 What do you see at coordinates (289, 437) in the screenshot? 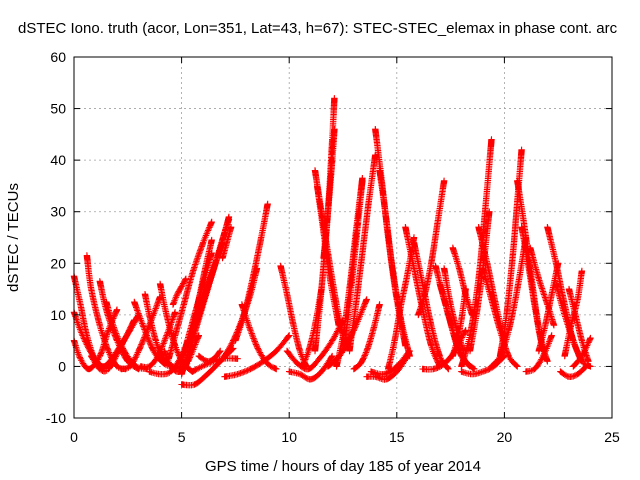
I see `x-tick-label: 10` at bounding box center [289, 437].